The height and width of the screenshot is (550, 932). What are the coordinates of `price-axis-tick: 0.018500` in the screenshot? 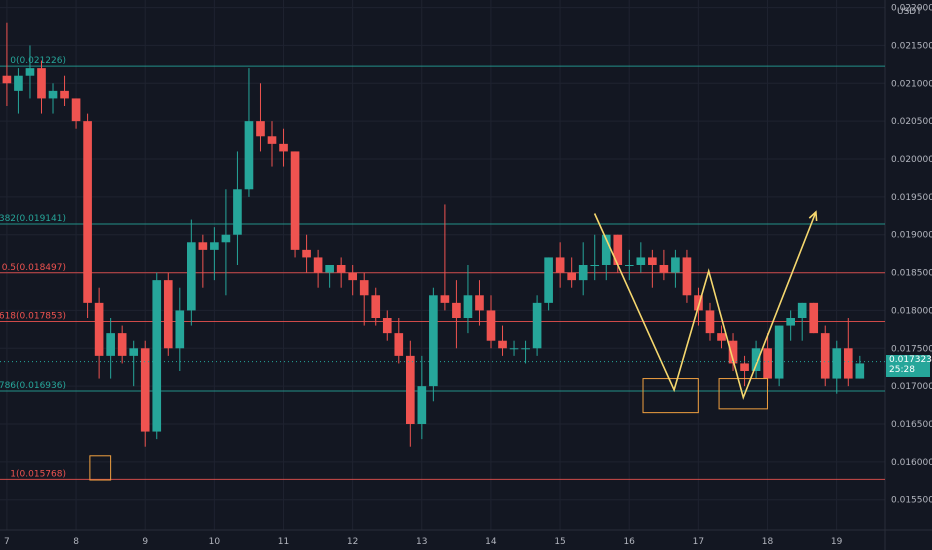 It's located at (911, 274).